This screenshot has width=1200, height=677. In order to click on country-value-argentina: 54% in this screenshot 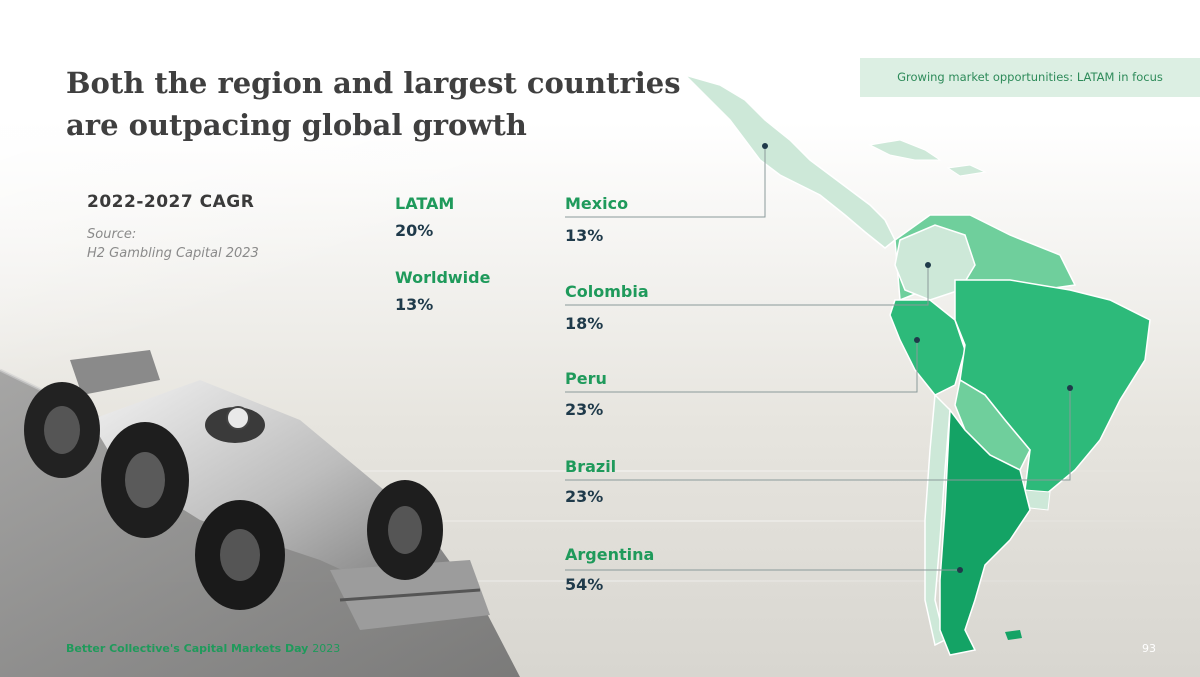, I will do `click(584, 584)`.